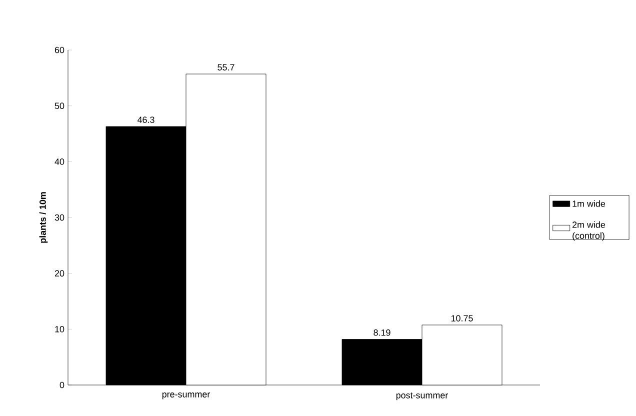 This screenshot has width=636, height=416. Describe the element at coordinates (382, 332) in the screenshot. I see `data-label: 8.19` at that location.